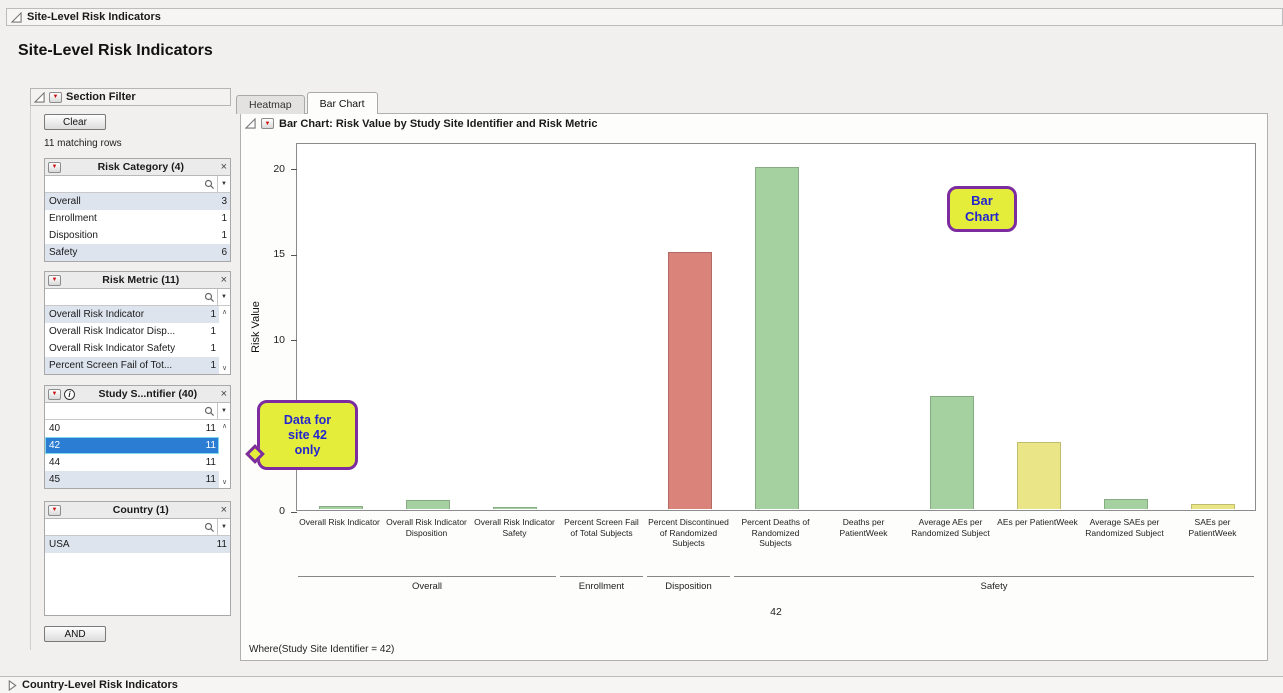  Describe the element at coordinates (132, 428) in the screenshot. I see `filter-item: 40 11` at that location.